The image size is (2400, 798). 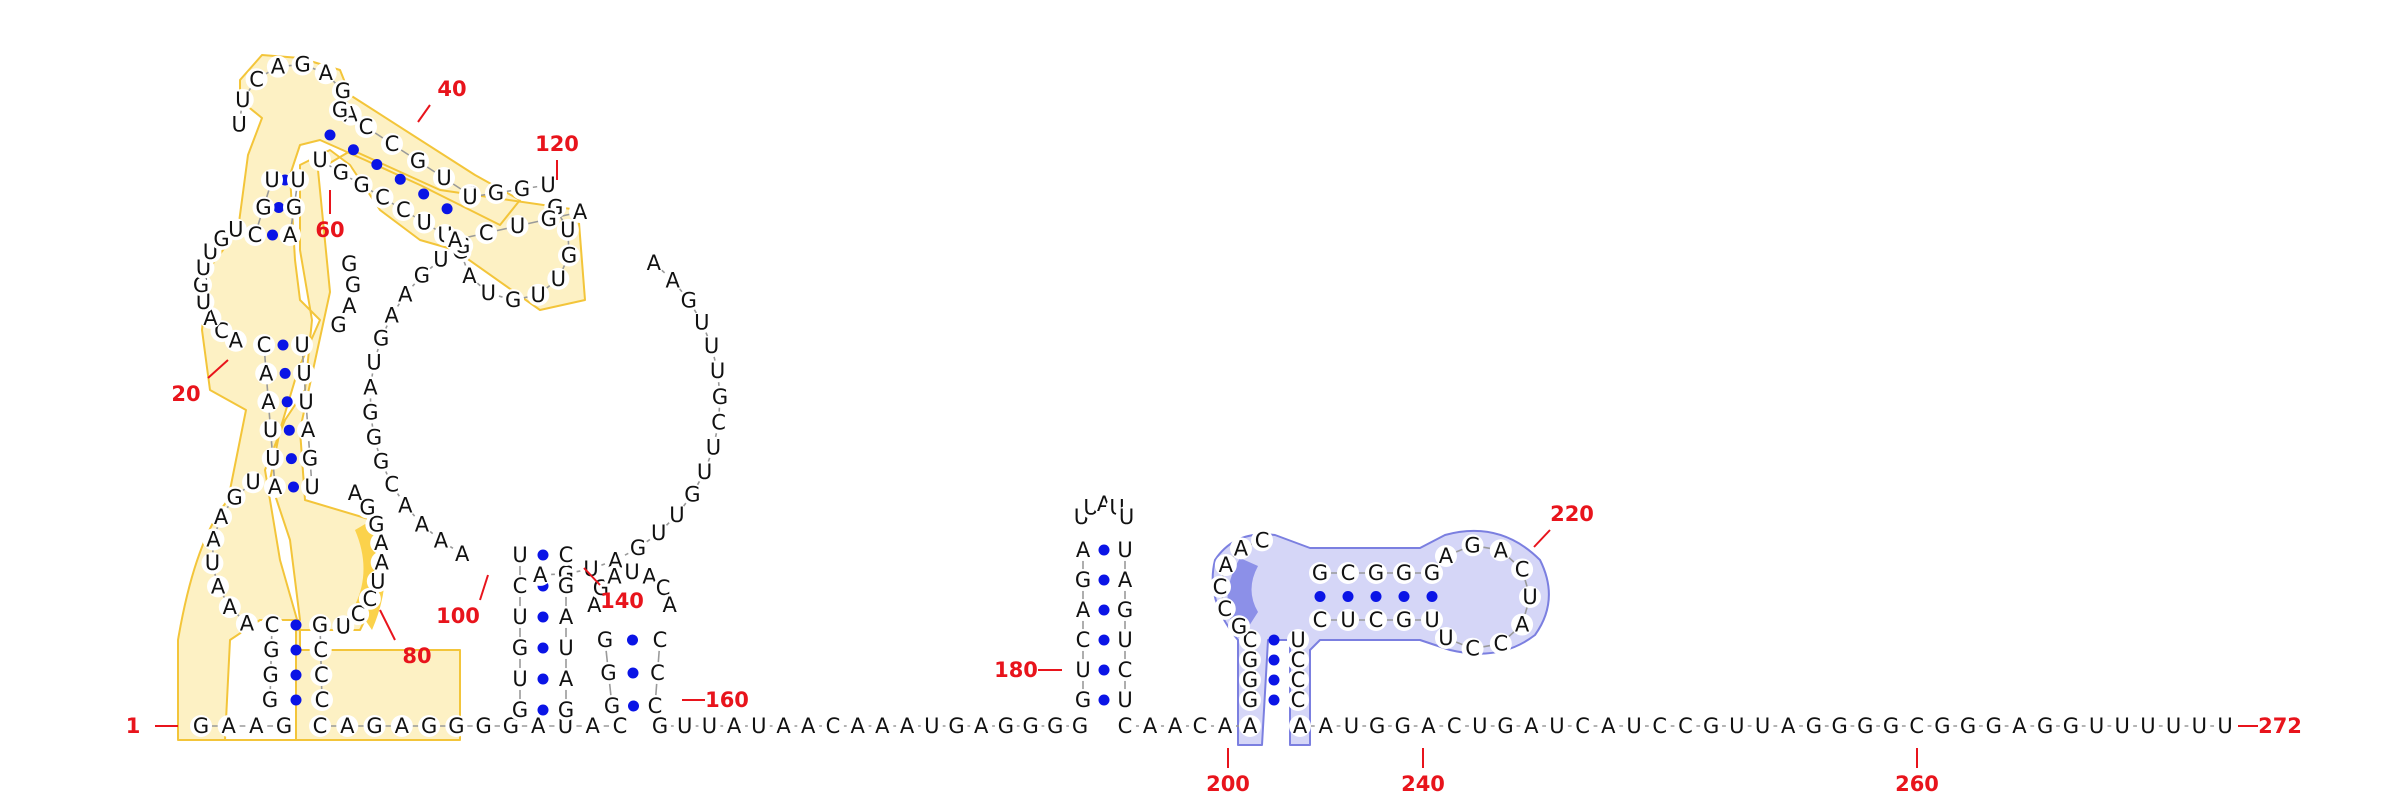 What do you see at coordinates (133, 726) in the screenshot?
I see `position-label-1: 1` at bounding box center [133, 726].